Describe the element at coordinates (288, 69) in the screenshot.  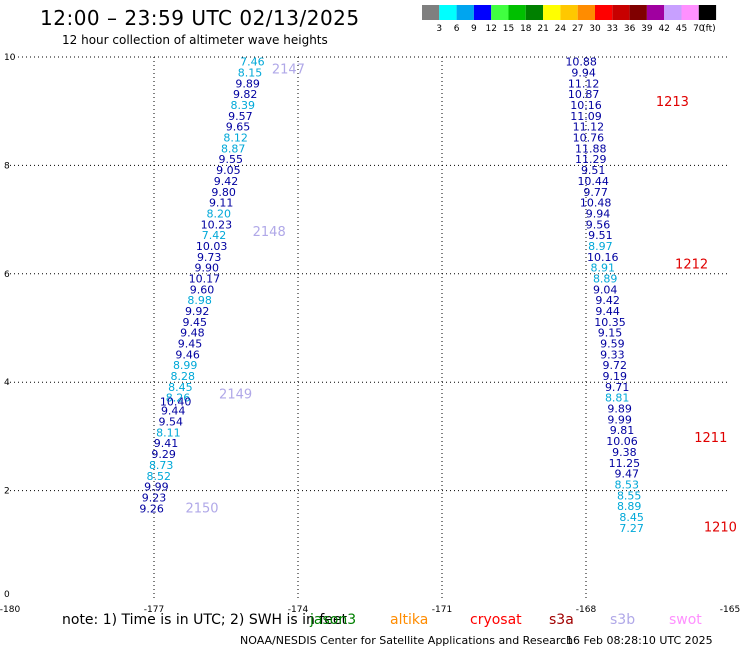
I see `pass-time-label: 2147` at that location.